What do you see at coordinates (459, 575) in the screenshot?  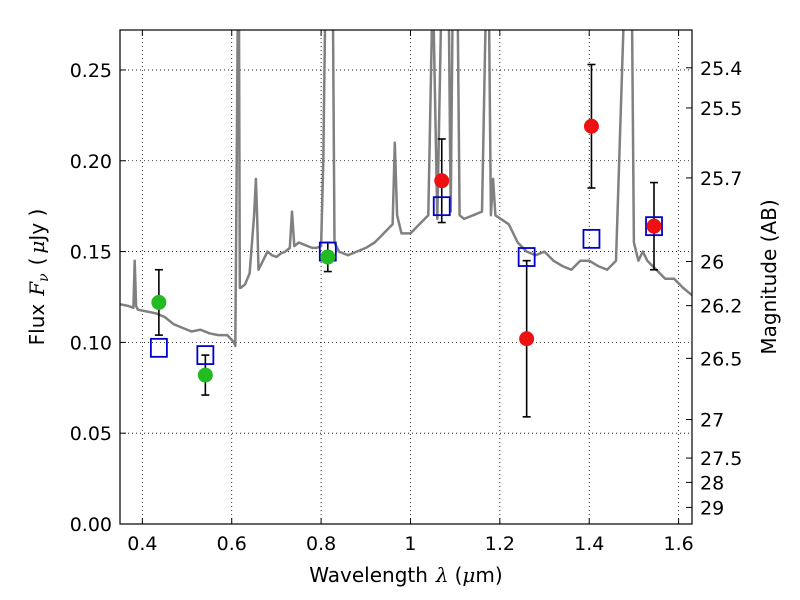 I see `x-axis-unit-open: (` at bounding box center [459, 575].